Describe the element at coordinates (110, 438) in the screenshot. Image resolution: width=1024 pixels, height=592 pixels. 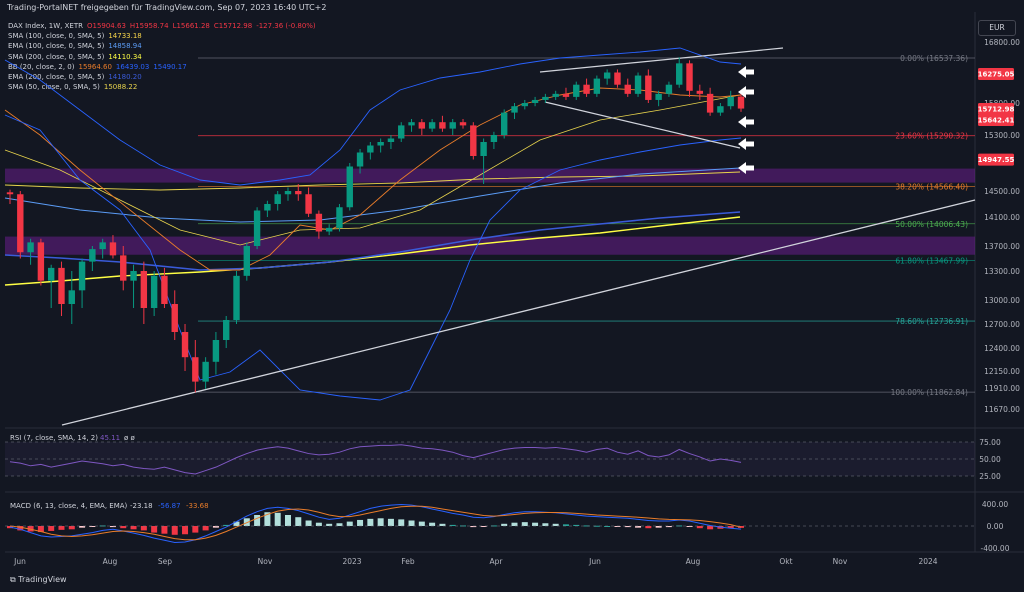
I see `rsi-value: 45.11` at that location.